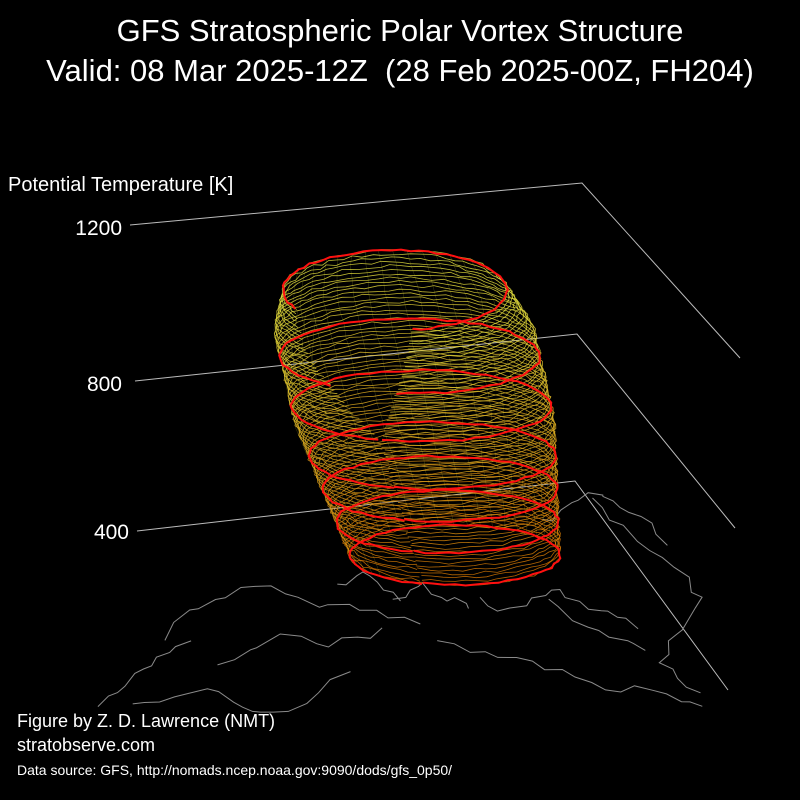  What do you see at coordinates (400, 30) in the screenshot?
I see `chart-title: GFS Stratospheric Polar Vortex Structure` at bounding box center [400, 30].